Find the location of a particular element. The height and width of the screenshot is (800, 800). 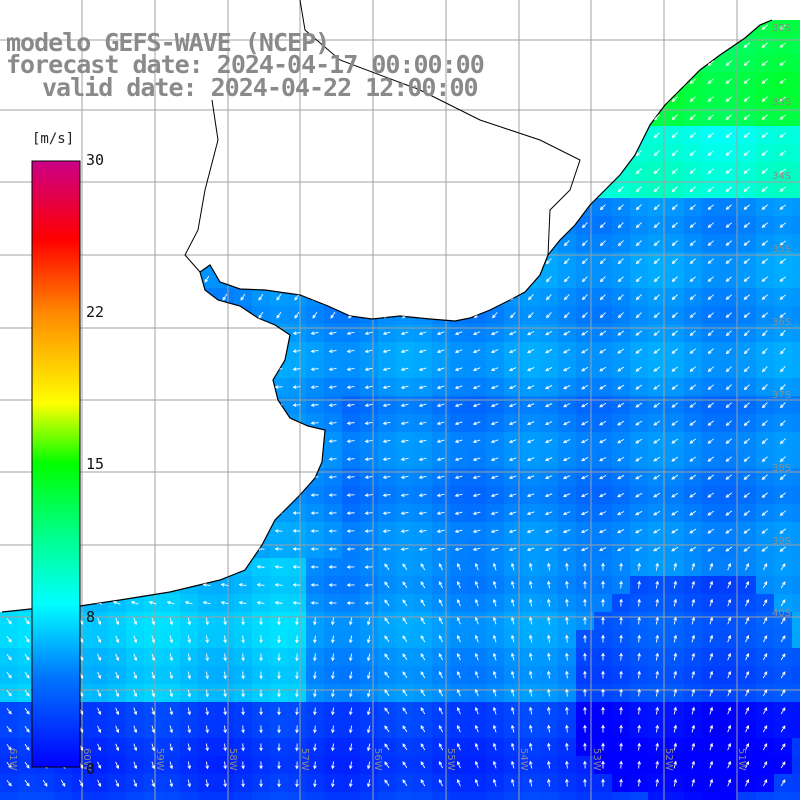

longitude-label: 56W is located at coordinates (377, 759).